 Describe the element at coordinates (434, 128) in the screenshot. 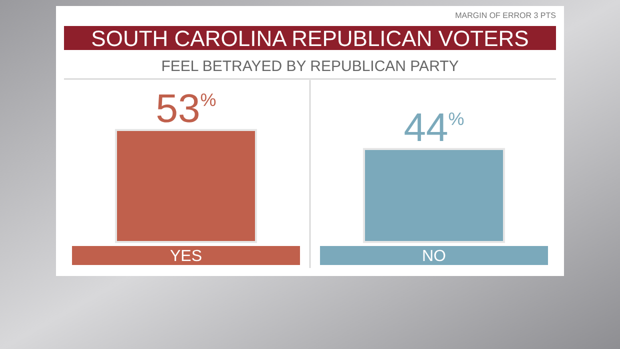

I see `data-label: 44$^{%}$` at that location.